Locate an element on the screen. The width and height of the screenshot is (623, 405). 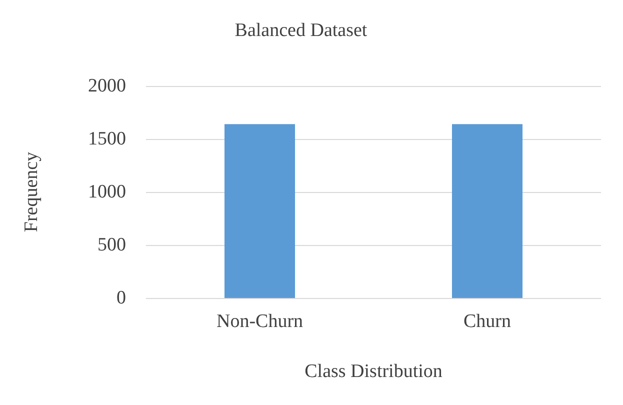
y-axis-title: Frequency is located at coordinates (31, 191).